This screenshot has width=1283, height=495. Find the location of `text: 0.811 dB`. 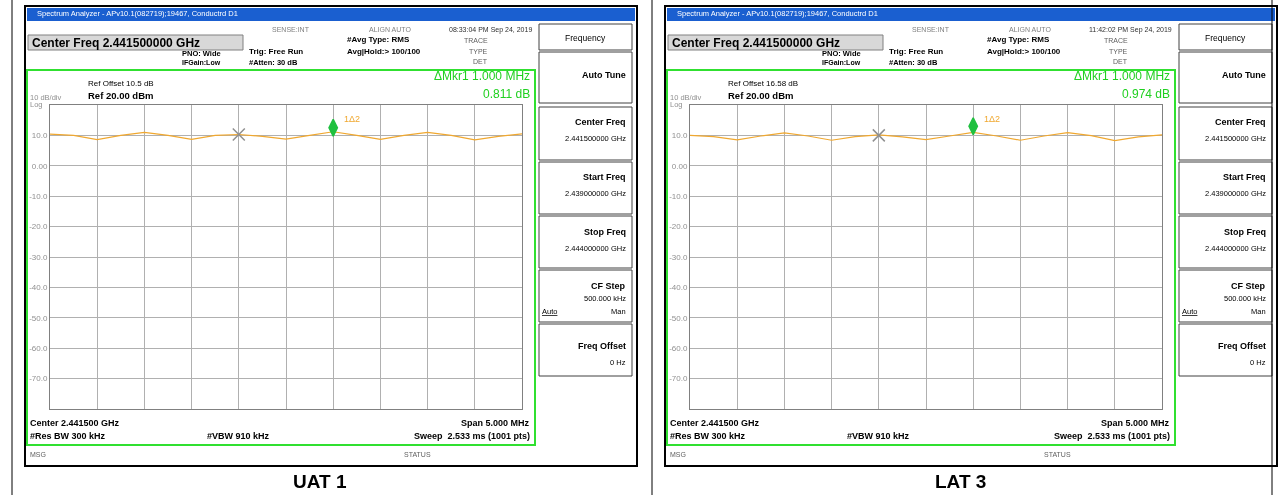

text: 0.811 dB is located at coordinates (507, 94).